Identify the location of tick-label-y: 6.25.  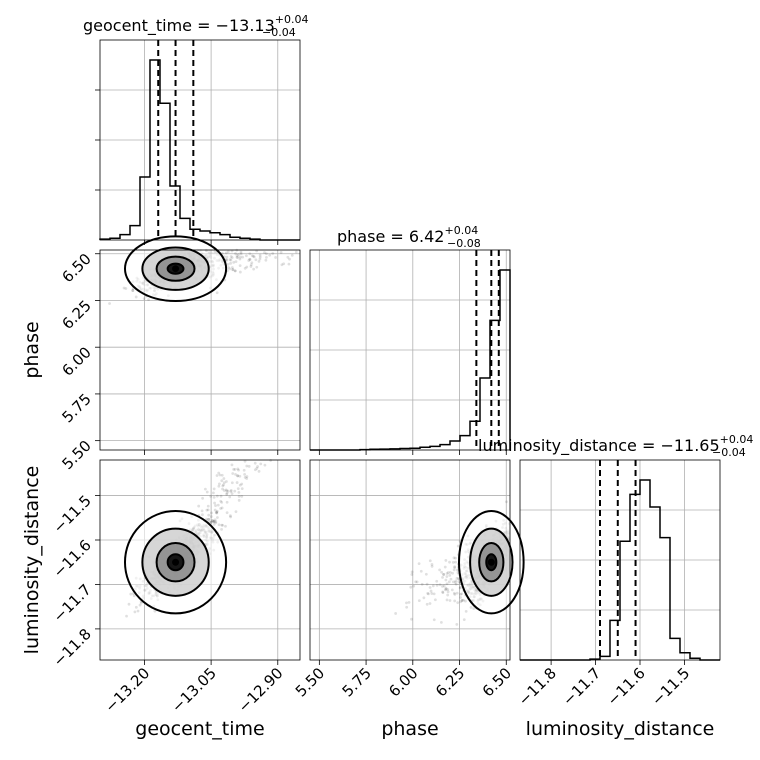
(76, 315).